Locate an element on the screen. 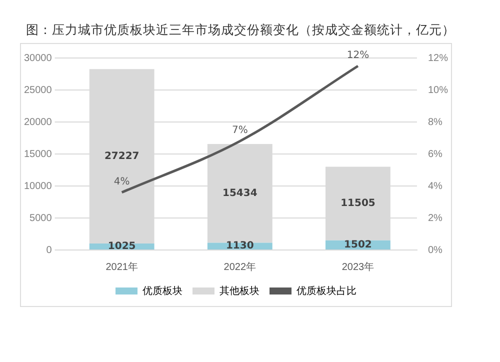 This screenshot has height=362, width=500. data-label: 15434 is located at coordinates (240, 193).